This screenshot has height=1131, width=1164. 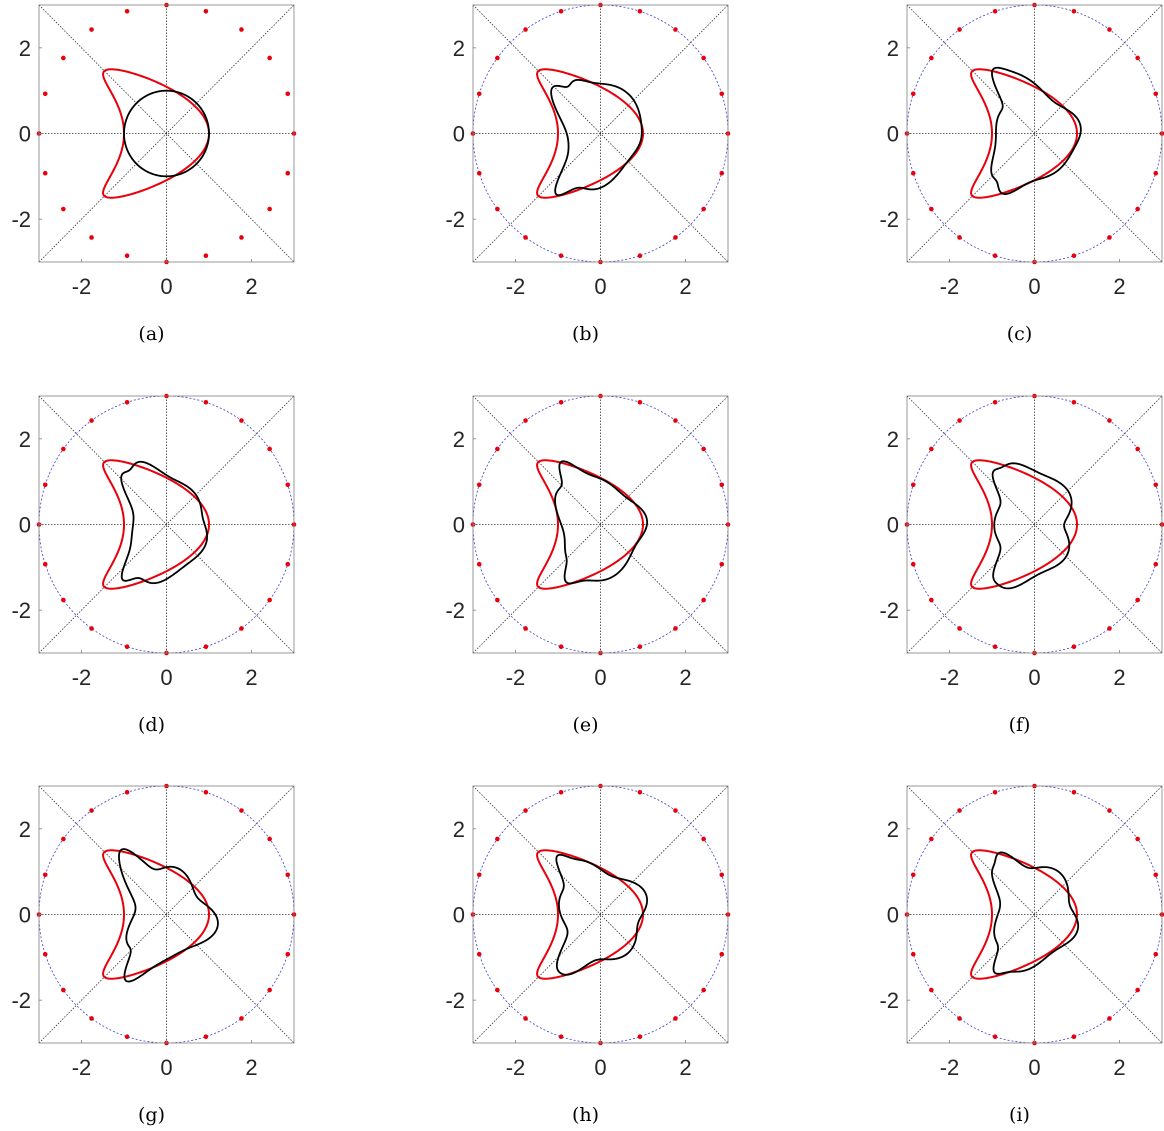 What do you see at coordinates (1019, 1115) in the screenshot?
I see `panel-caption: (i)` at bounding box center [1019, 1115].